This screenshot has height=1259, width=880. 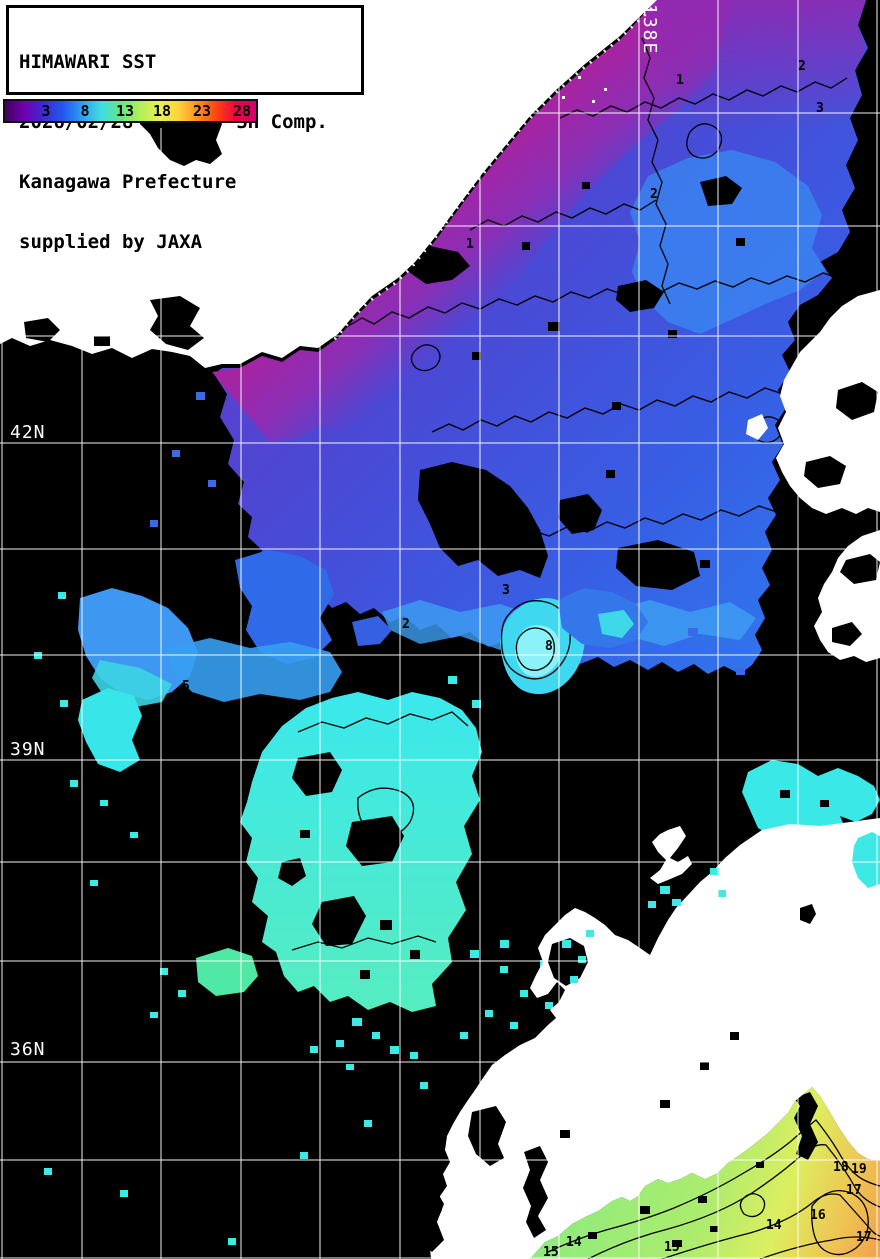 I want to click on info-credit: supplied by JAXA, so click(x=111, y=242).